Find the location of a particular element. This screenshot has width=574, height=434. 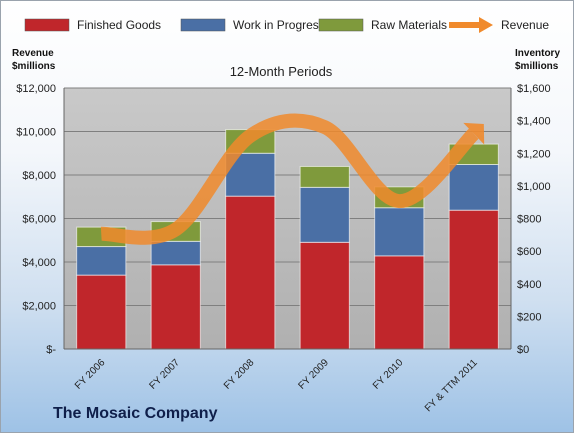

right-axis-label-line1: Inventory is located at coordinates (537, 53).